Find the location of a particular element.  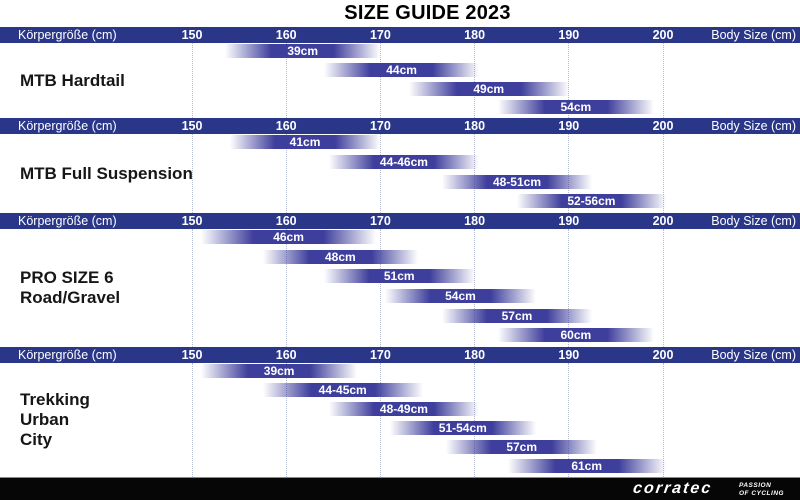

size-range-bar: 44cm is located at coordinates (401, 69).